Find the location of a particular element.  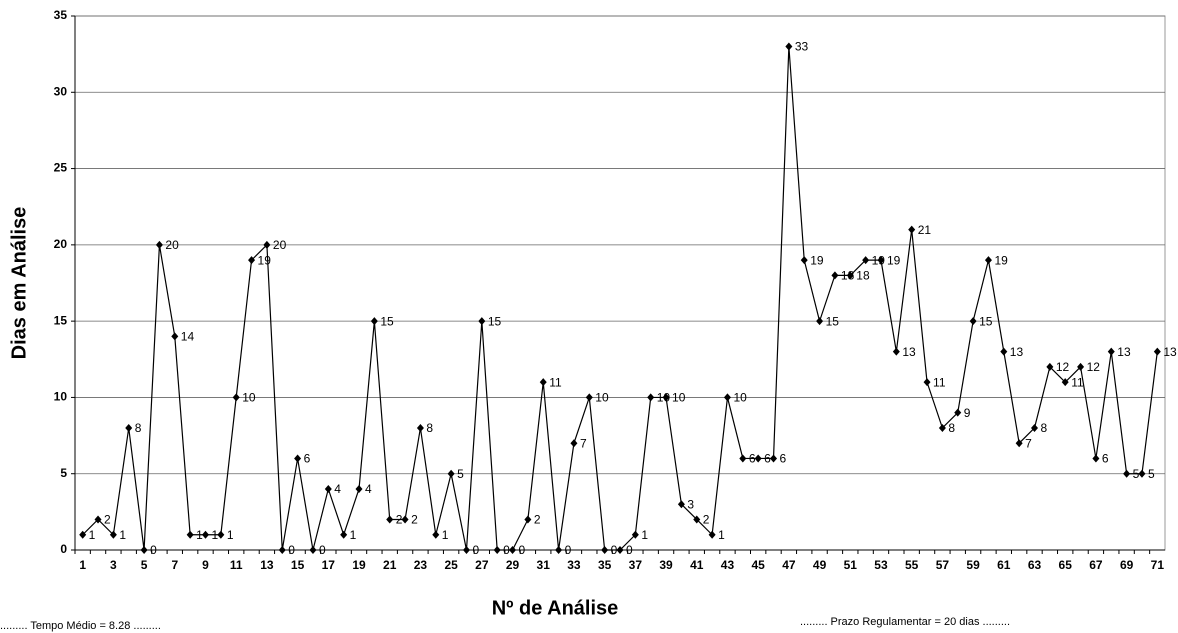

x-tick-label: 69 is located at coordinates (1127, 565).